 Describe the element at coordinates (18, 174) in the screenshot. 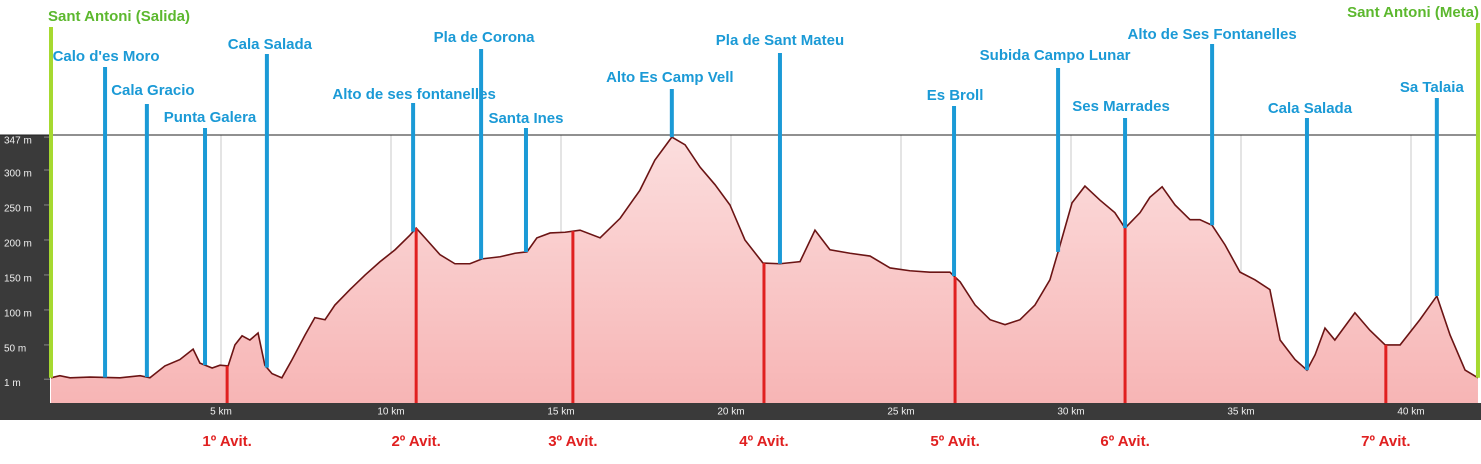

I see `y-tick-label: 300 m` at that location.